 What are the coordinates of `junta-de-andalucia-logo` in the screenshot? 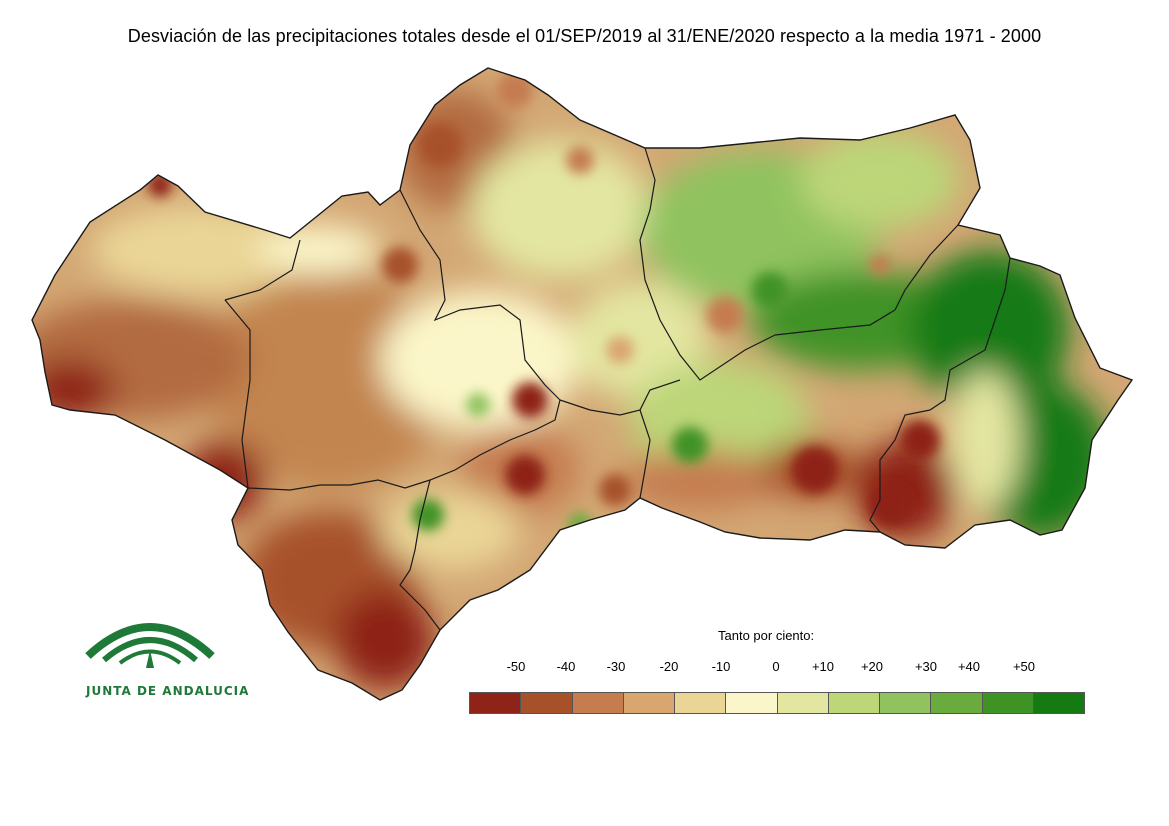 It's located at (150, 645).